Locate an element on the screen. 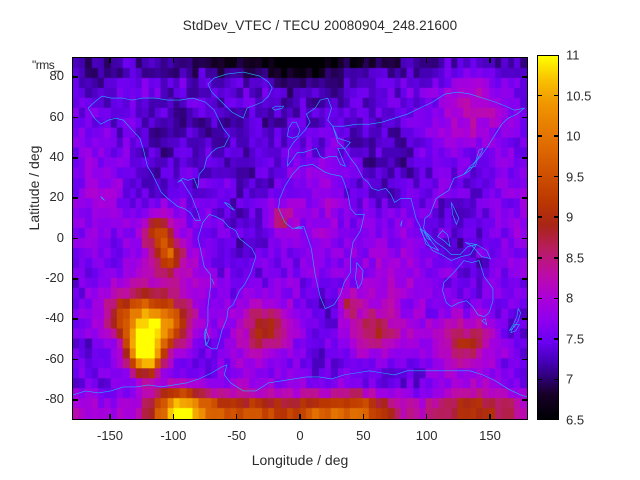 The width and height of the screenshot is (640, 480). y-axis-tick-label: -60 is located at coordinates (54, 358).